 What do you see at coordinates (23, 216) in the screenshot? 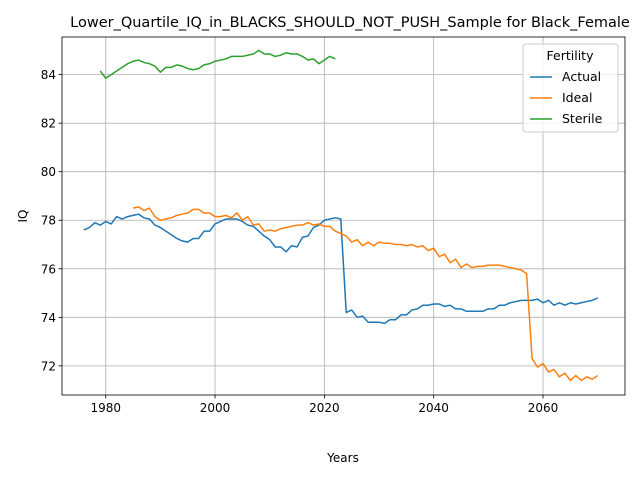
I see `y-axis-label: IQ` at bounding box center [23, 216].